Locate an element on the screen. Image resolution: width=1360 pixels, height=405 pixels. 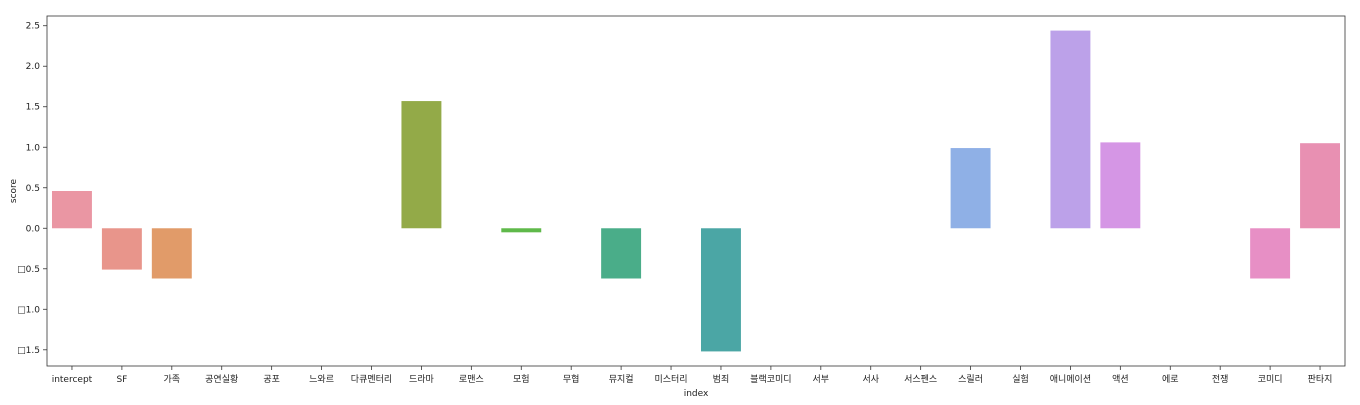
y-axis: 2.5 2.0 1.5 1.0 0.5 0.0 □0.5 □1.0 □1.5 is located at coordinates (32, 189).